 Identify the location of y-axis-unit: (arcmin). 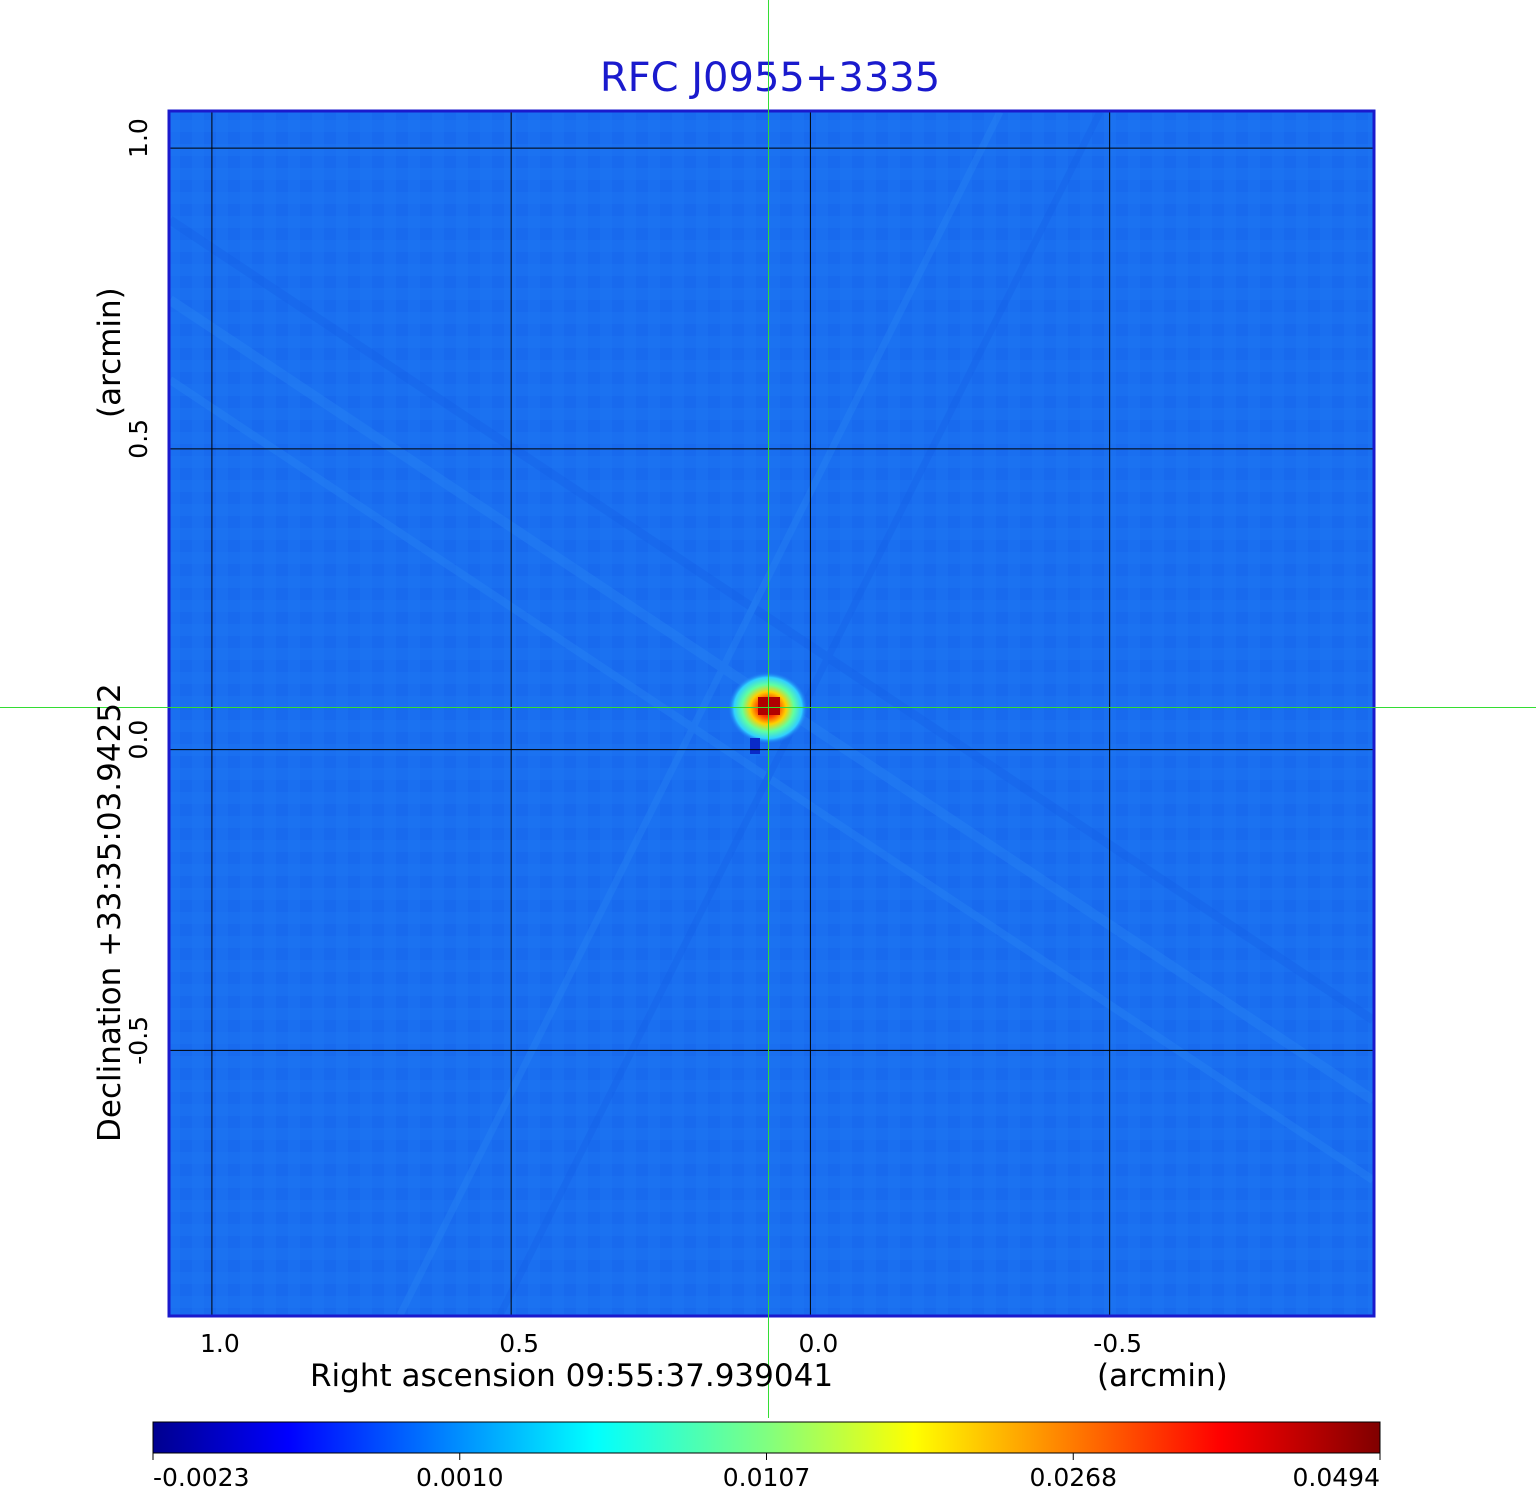
(110, 352).